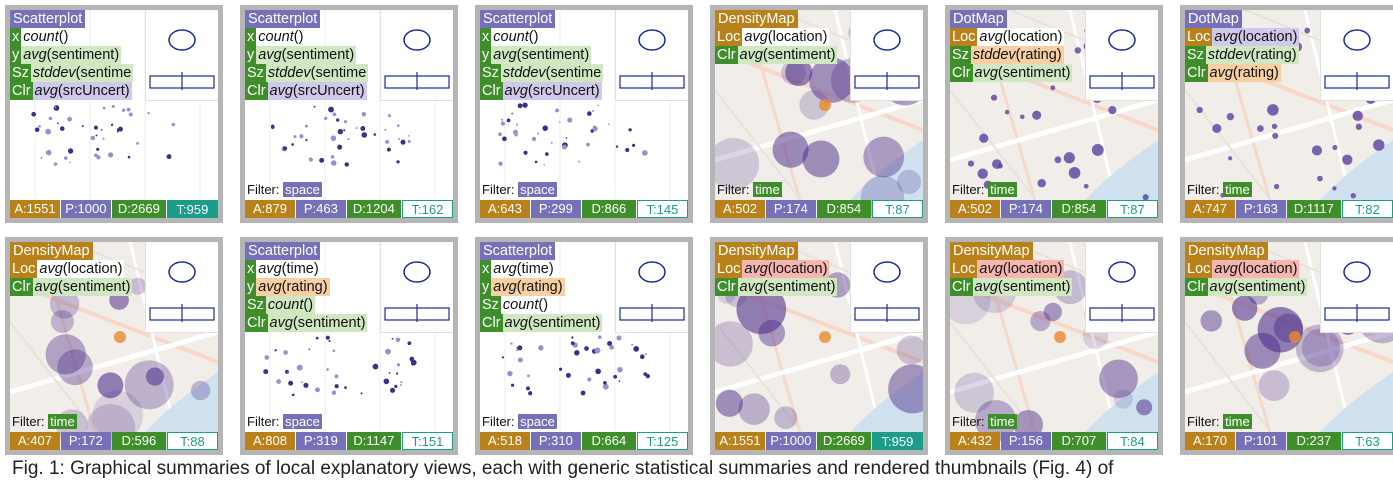 The height and width of the screenshot is (493, 1393). Describe the element at coordinates (486, 269) in the screenshot. I see `encoding-channel: x` at that location.